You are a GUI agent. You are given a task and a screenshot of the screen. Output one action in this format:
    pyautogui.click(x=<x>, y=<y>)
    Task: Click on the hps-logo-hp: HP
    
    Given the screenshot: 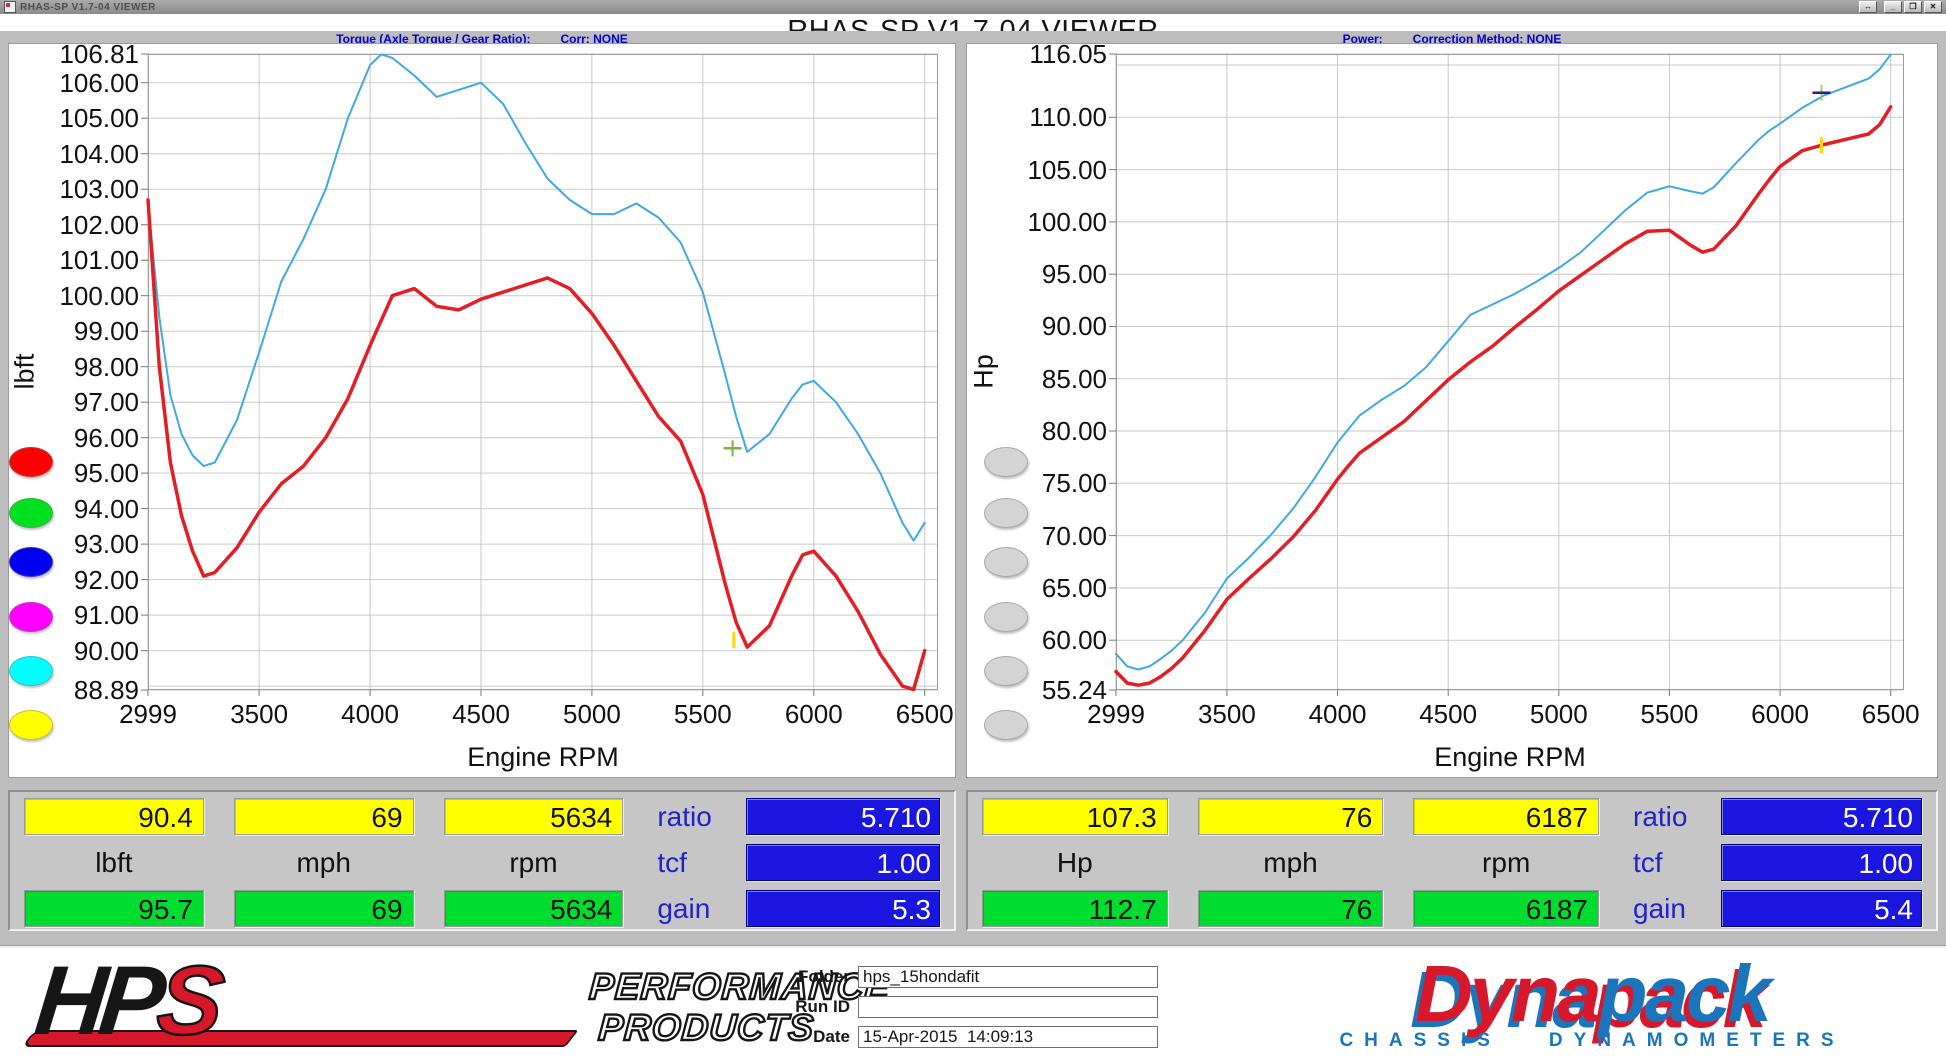 What is the action you would take?
    pyautogui.click(x=97, y=1000)
    